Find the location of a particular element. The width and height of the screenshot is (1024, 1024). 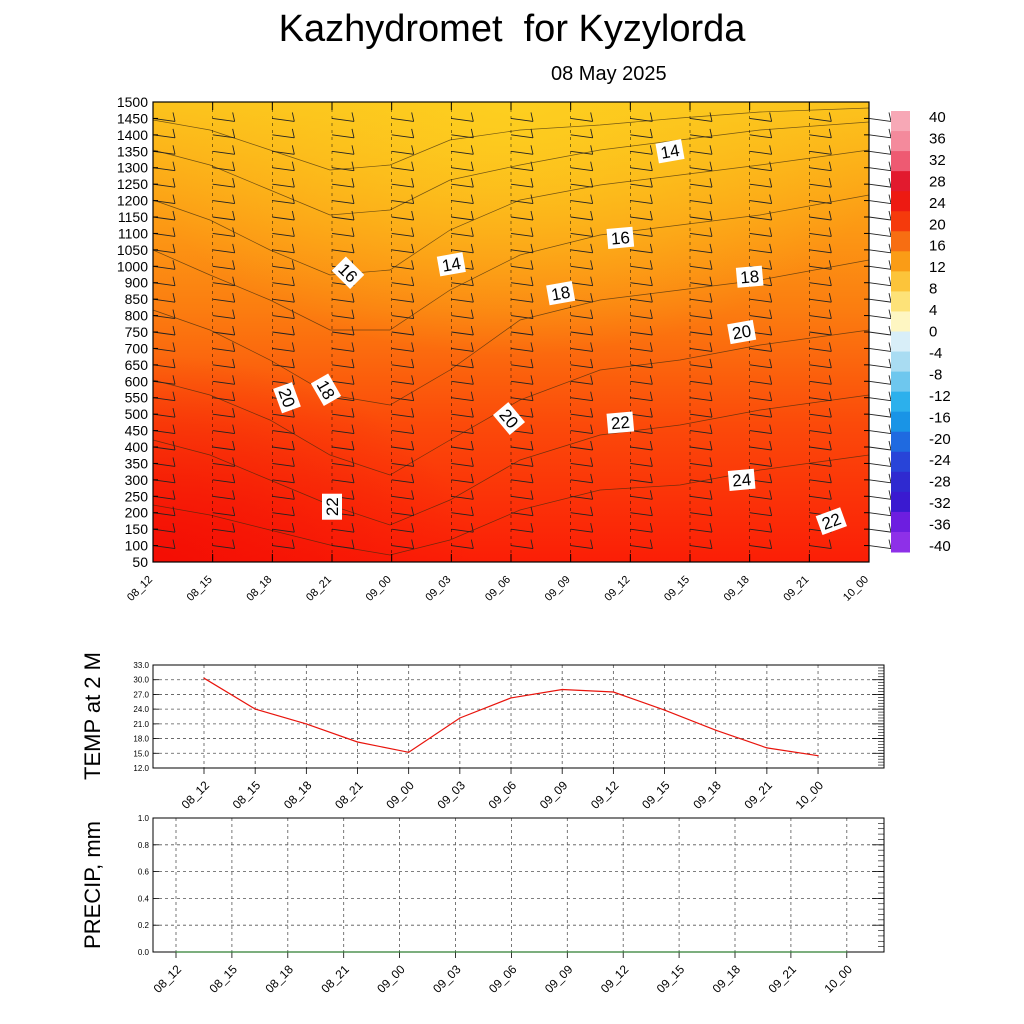

colorbar-label: 36 is located at coordinates (937, 138).